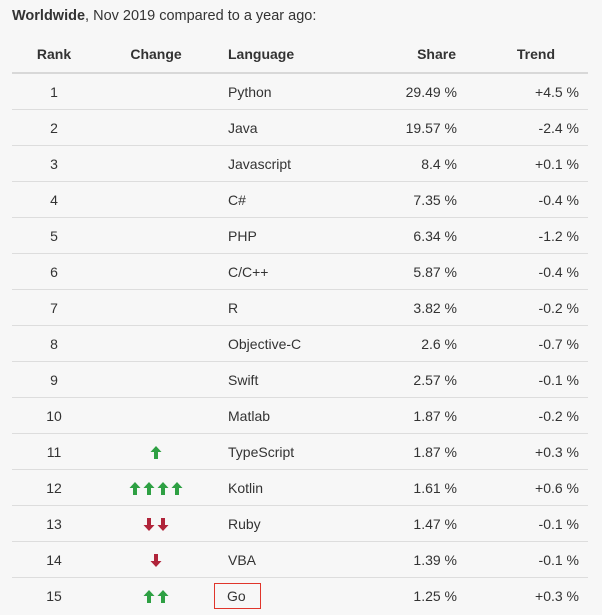  What do you see at coordinates (283, 379) in the screenshot?
I see `language-cell: Swift` at bounding box center [283, 379].